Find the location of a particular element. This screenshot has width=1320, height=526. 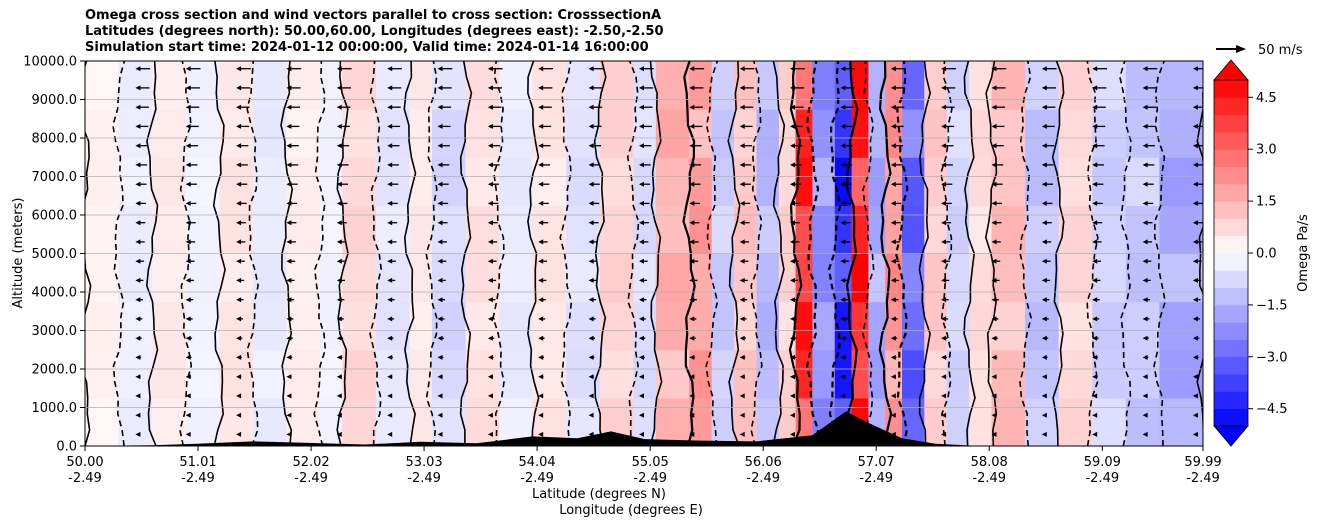

y-tick-label: 8000.0 is located at coordinates (55, 139).